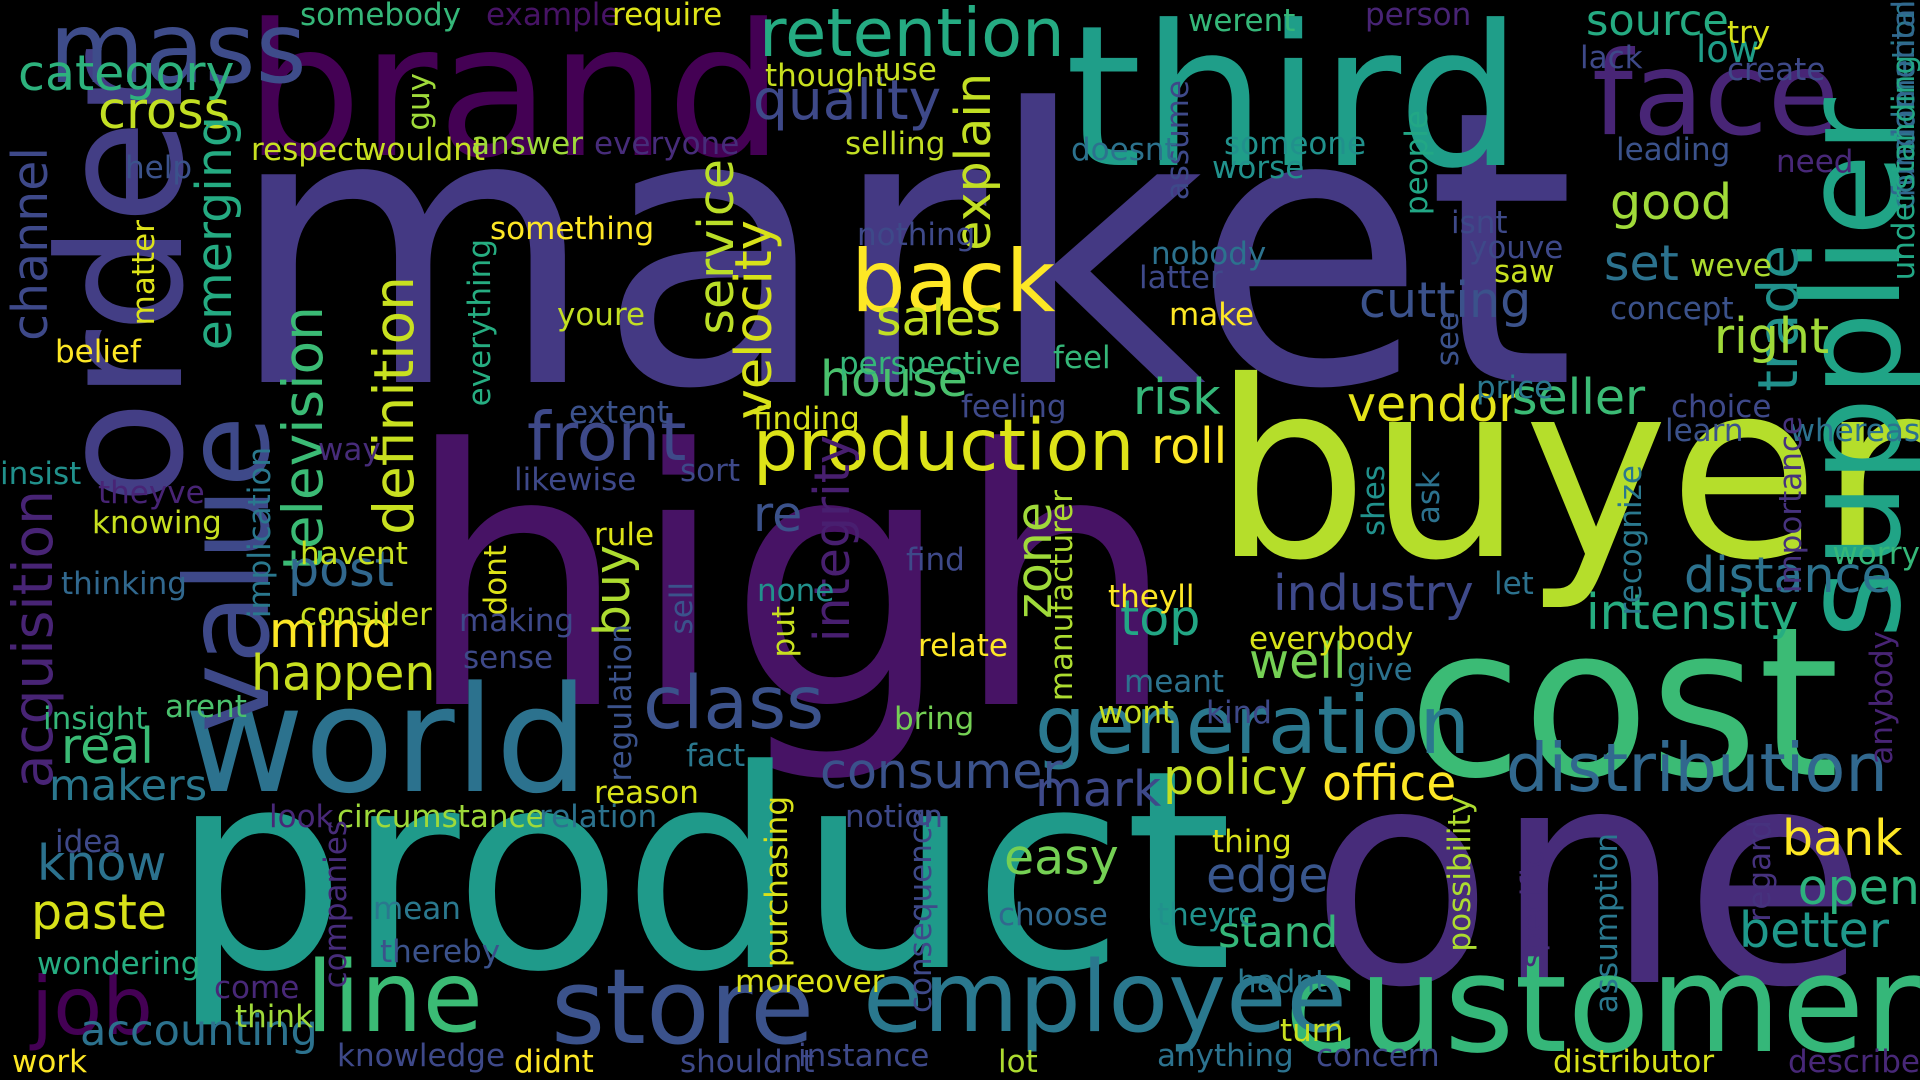 Image resolution: width=1920 pixels, height=1080 pixels. Describe the element at coordinates (1749, 33) in the screenshot. I see `word-try: try` at that location.